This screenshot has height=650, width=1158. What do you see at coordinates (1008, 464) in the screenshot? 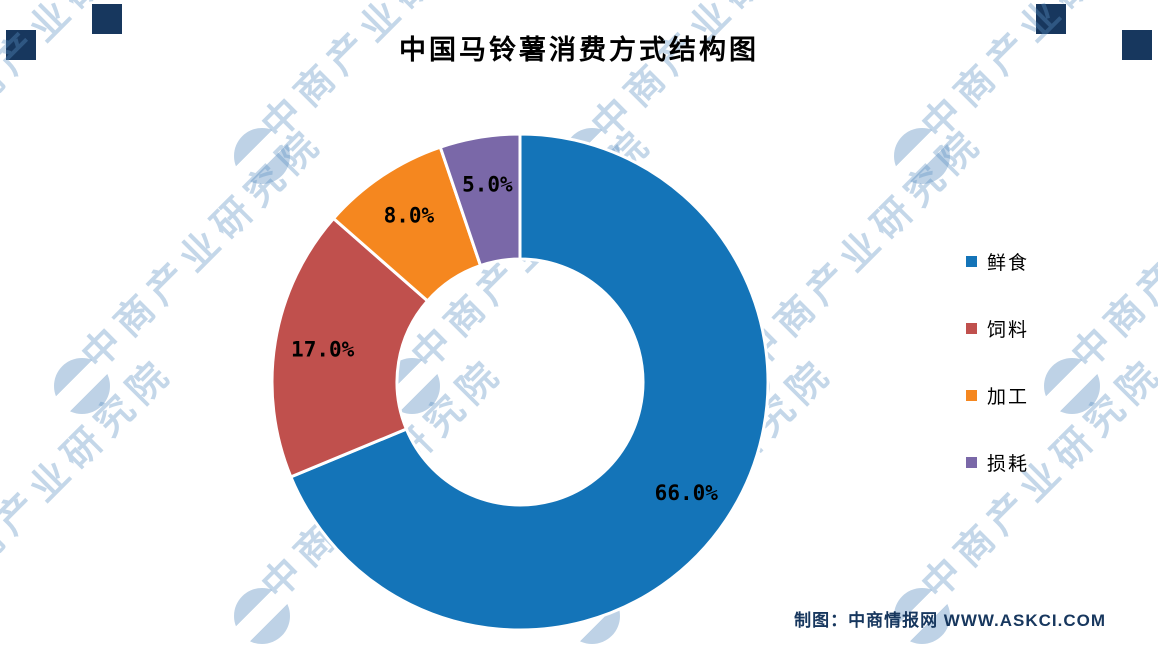
I see `legend-label: 损耗` at bounding box center [1008, 464].